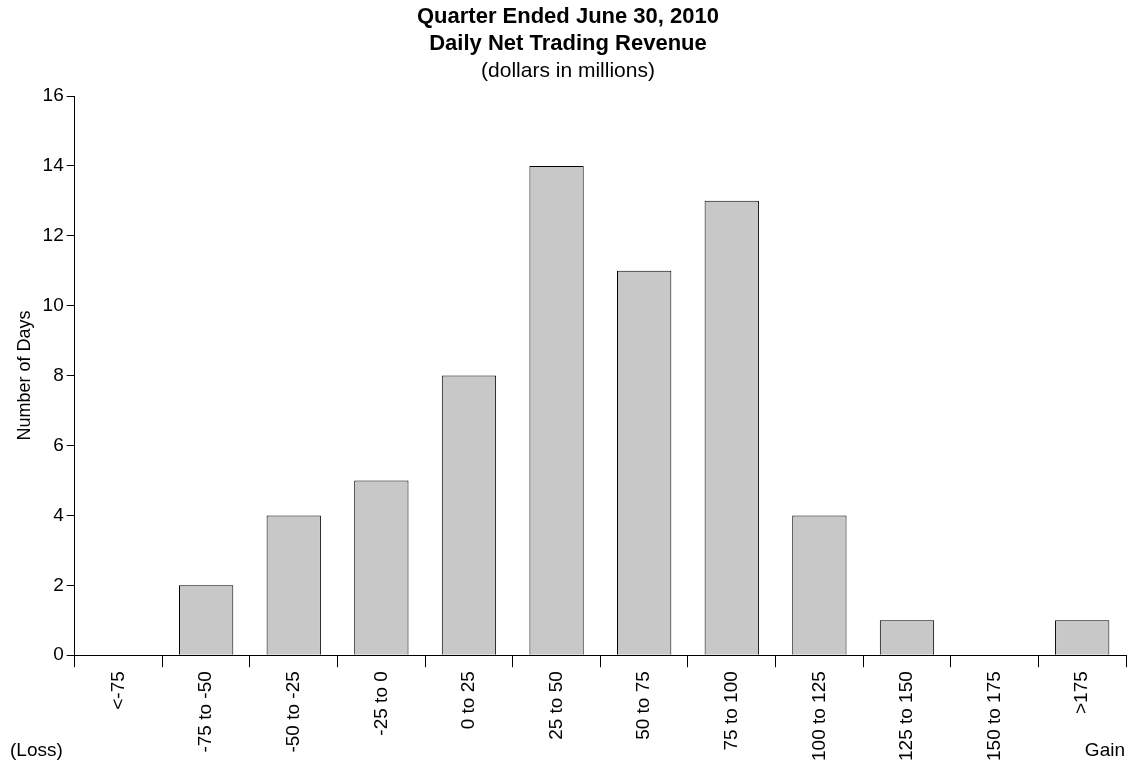  Describe the element at coordinates (568, 29) in the screenshot. I see `chart-title: Quarter Ended June 30, 2010 Daily Net Trading Revenue` at that location.